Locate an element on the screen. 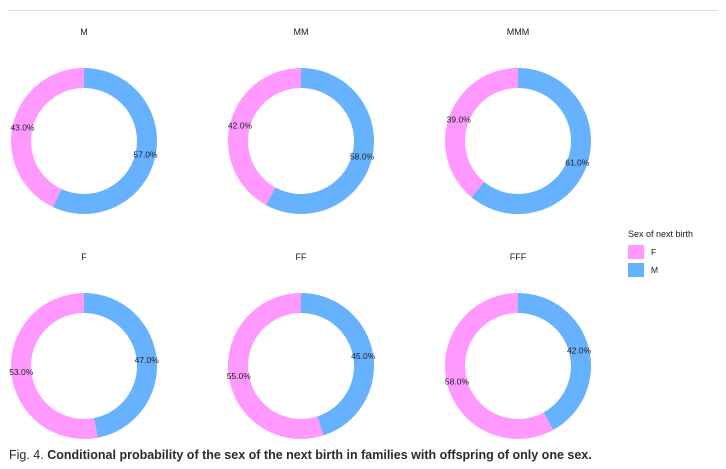 This screenshot has width=726, height=469. slice-label-f: 43.0% is located at coordinates (22, 127).